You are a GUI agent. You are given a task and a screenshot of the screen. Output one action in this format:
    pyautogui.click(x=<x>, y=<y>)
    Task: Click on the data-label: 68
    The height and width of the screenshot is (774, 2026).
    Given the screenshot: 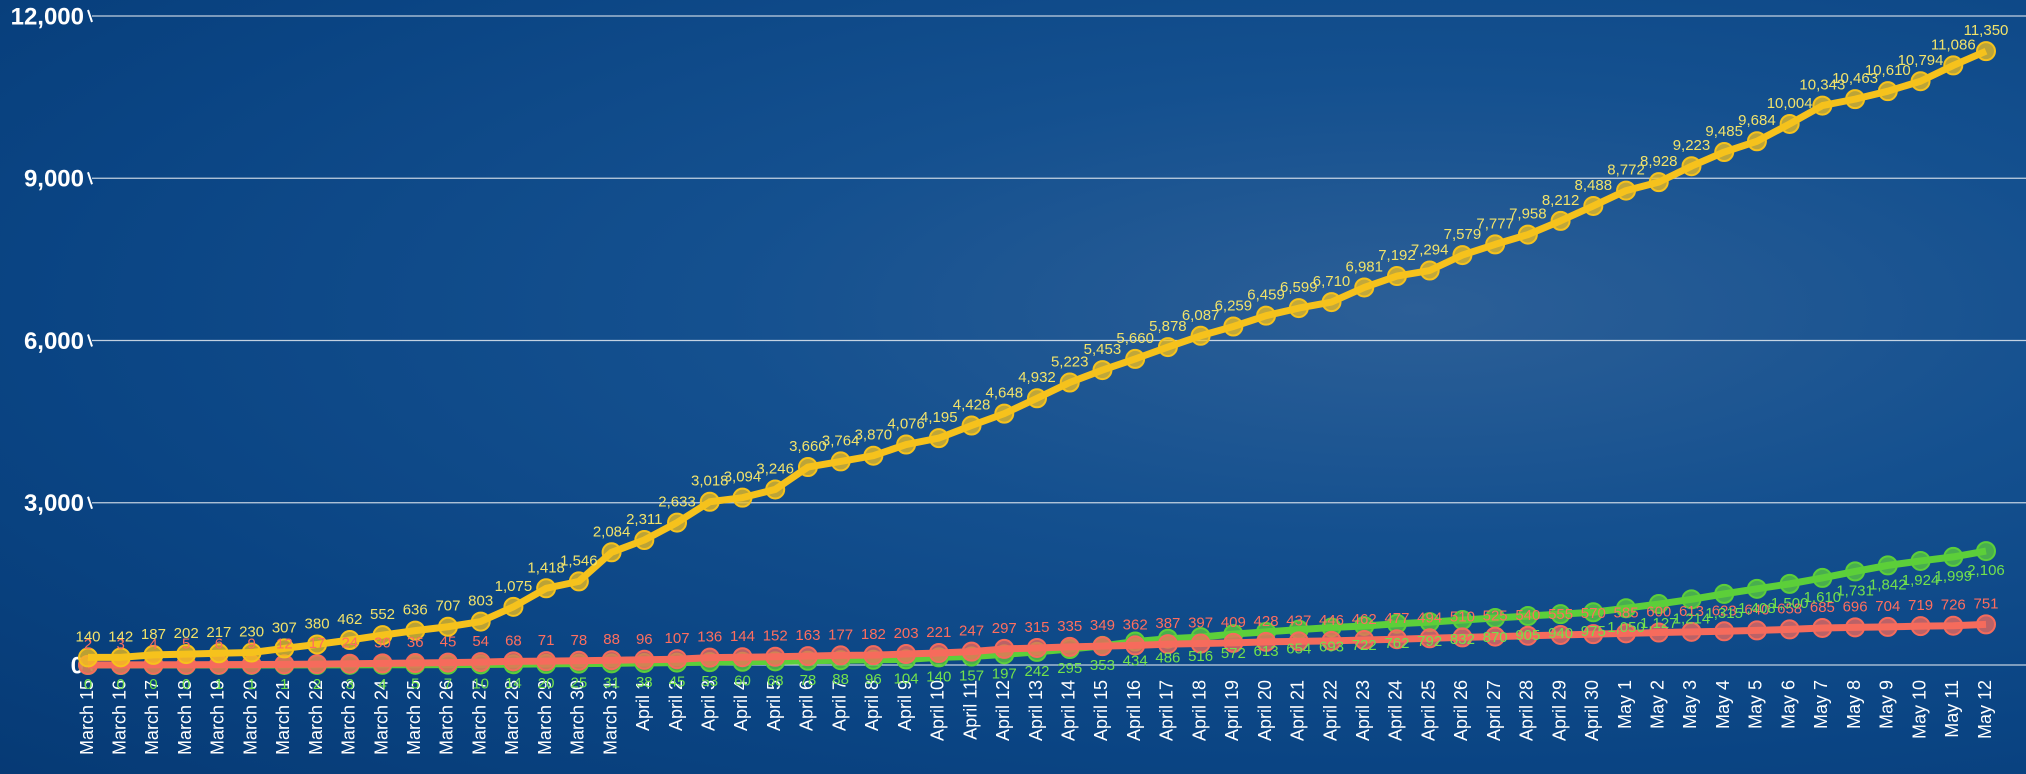 What is the action you would take?
    pyautogui.click(x=513, y=640)
    